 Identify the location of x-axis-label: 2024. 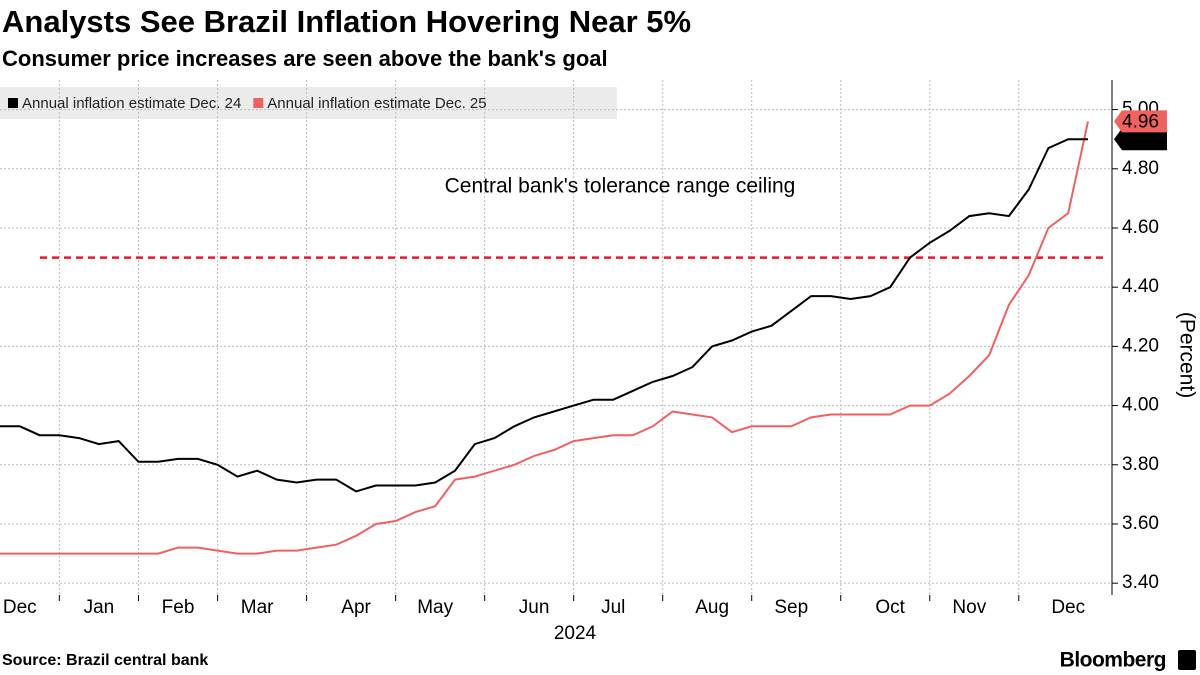
(575, 633).